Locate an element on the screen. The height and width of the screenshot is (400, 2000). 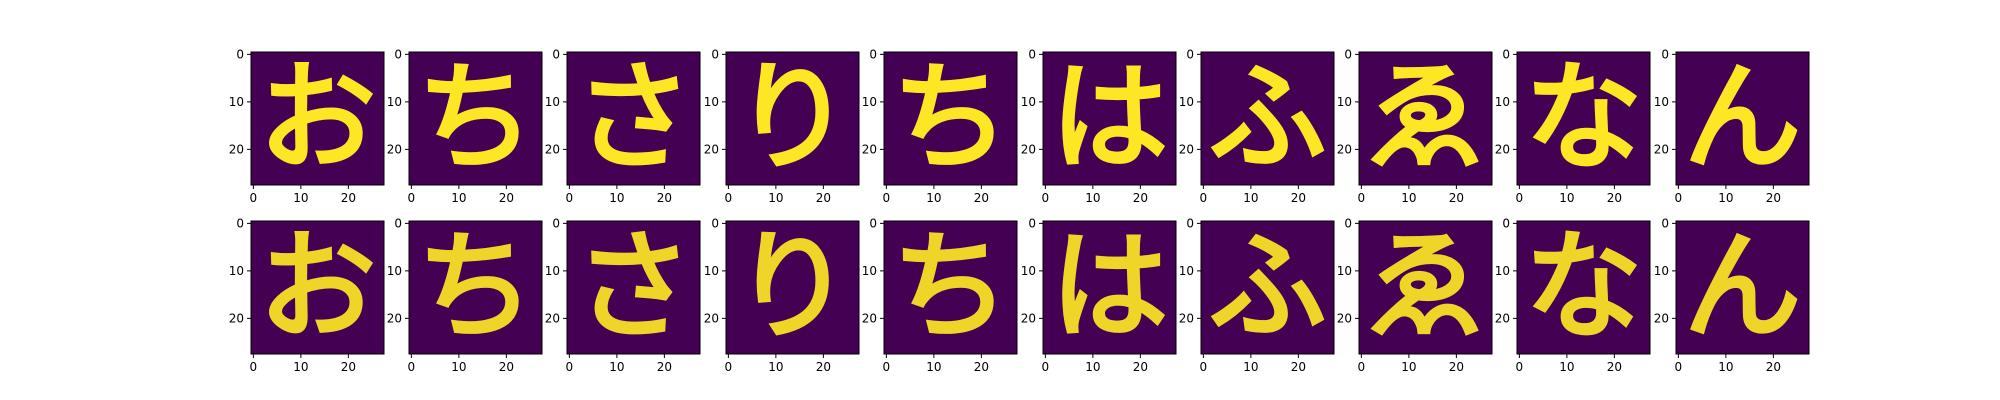
panel-r1-c4: ち0 10 20 0 10 20 is located at coordinates (940, 295).